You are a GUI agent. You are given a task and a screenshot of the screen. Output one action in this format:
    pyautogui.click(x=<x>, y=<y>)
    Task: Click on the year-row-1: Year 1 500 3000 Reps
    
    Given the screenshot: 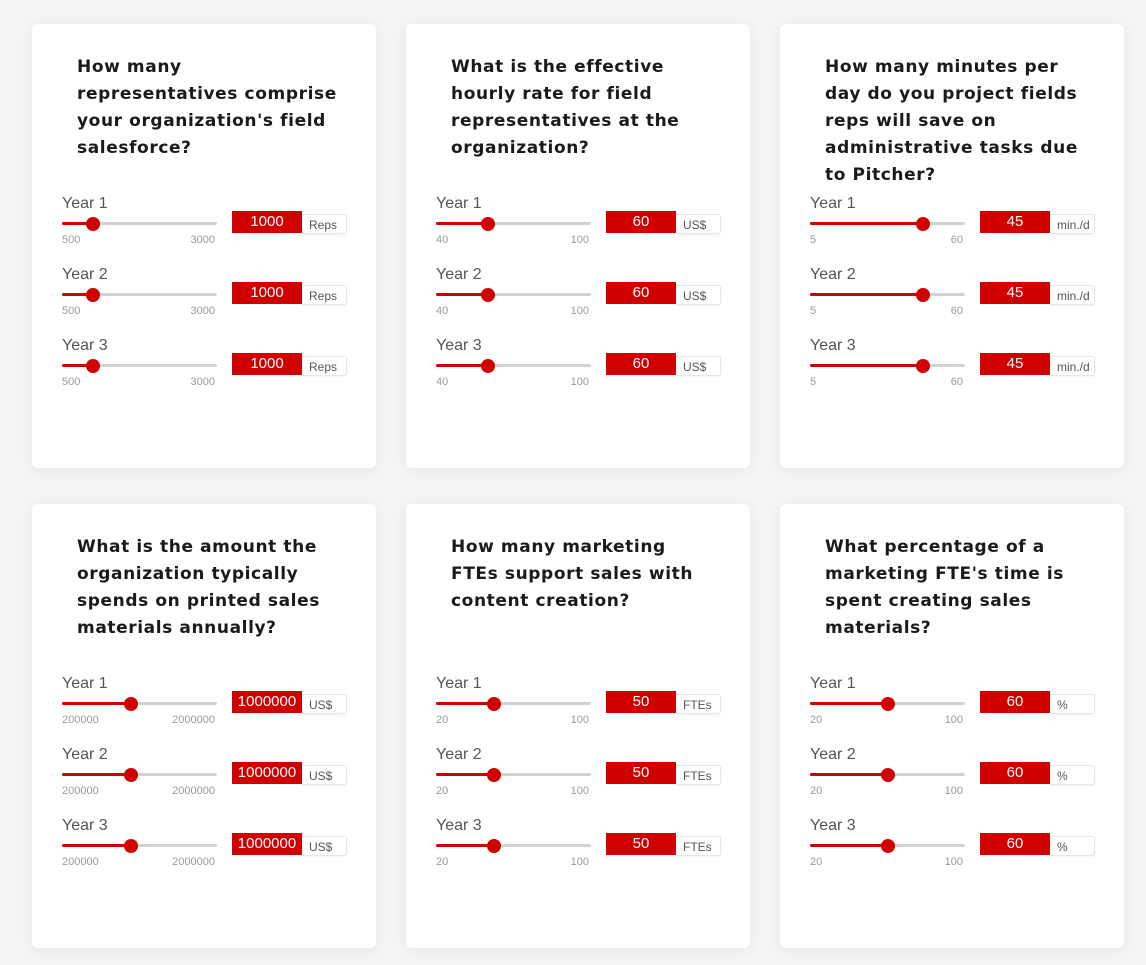 What is the action you would take?
    pyautogui.click(x=207, y=228)
    